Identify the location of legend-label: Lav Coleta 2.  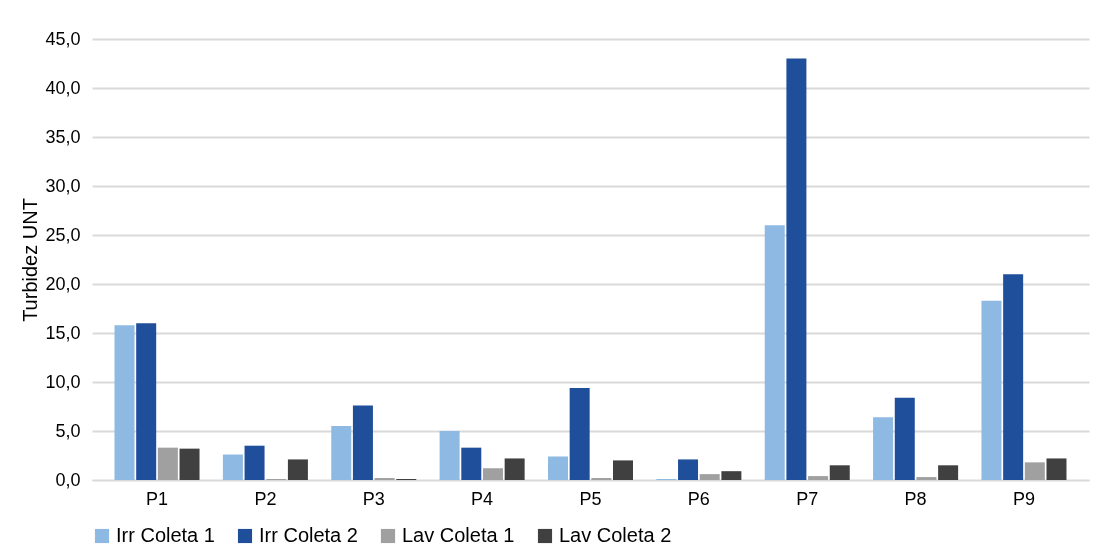
(615, 535).